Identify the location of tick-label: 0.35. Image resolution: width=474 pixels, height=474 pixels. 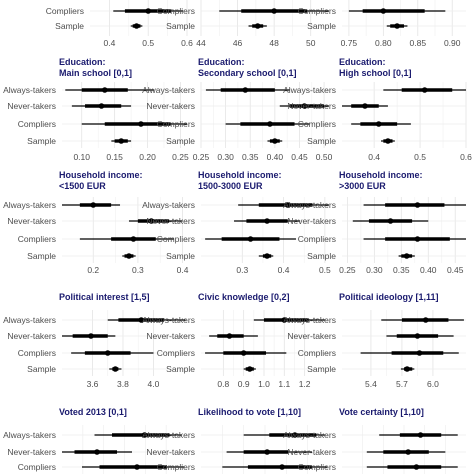
(401, 270).